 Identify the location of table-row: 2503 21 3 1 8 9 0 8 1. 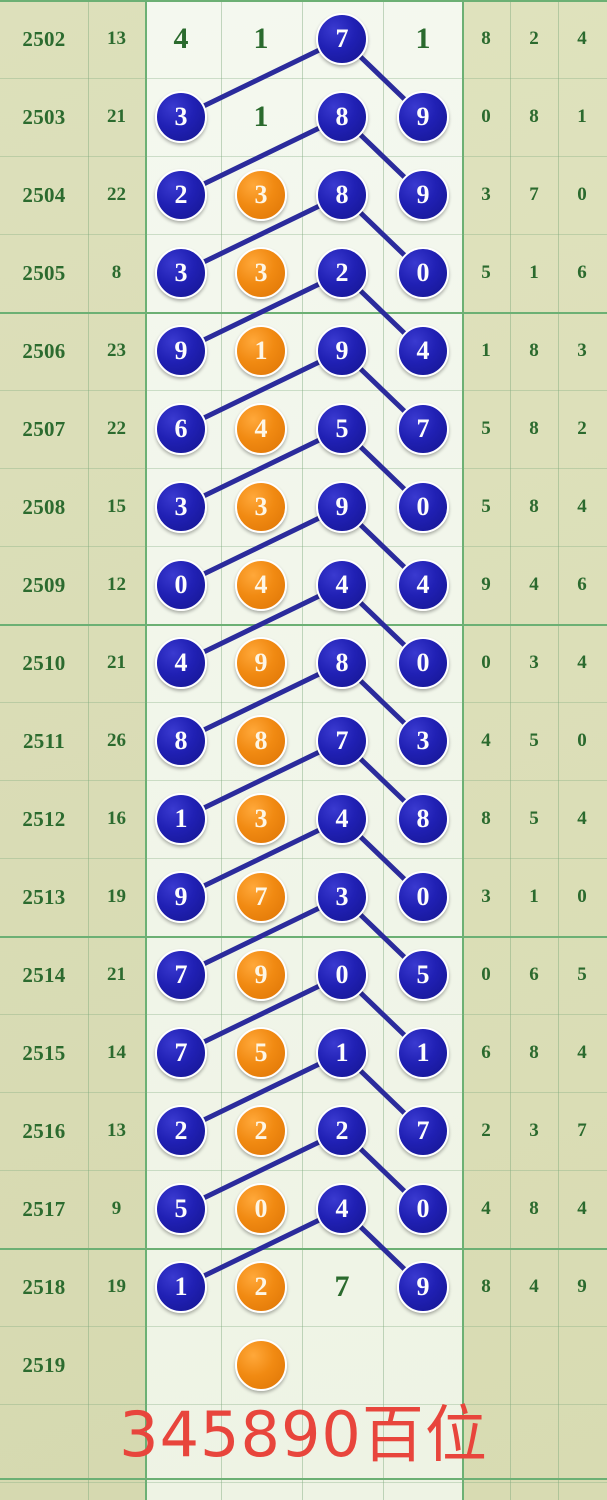
(303, 117).